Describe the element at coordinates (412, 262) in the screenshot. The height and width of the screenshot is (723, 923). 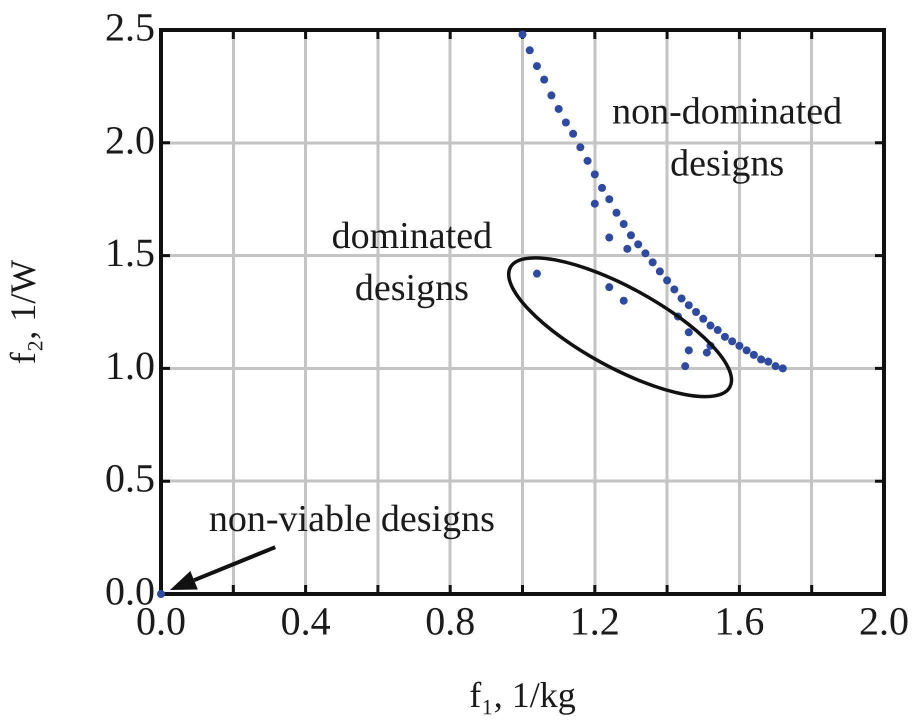
I see `annotation: dominated designs` at that location.